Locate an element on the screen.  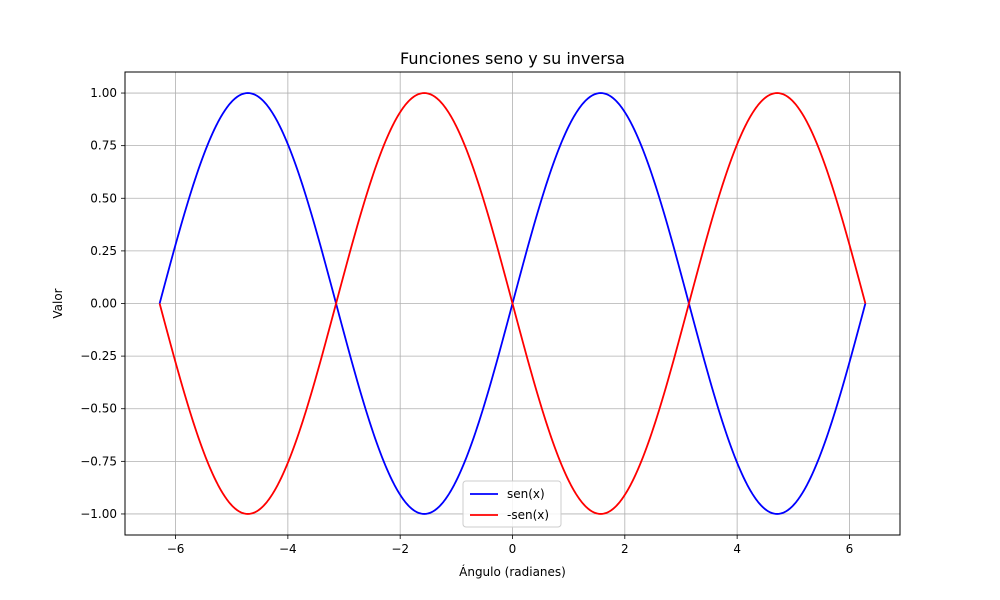
legend-label-sen: sen(x) is located at coordinates (526, 494).